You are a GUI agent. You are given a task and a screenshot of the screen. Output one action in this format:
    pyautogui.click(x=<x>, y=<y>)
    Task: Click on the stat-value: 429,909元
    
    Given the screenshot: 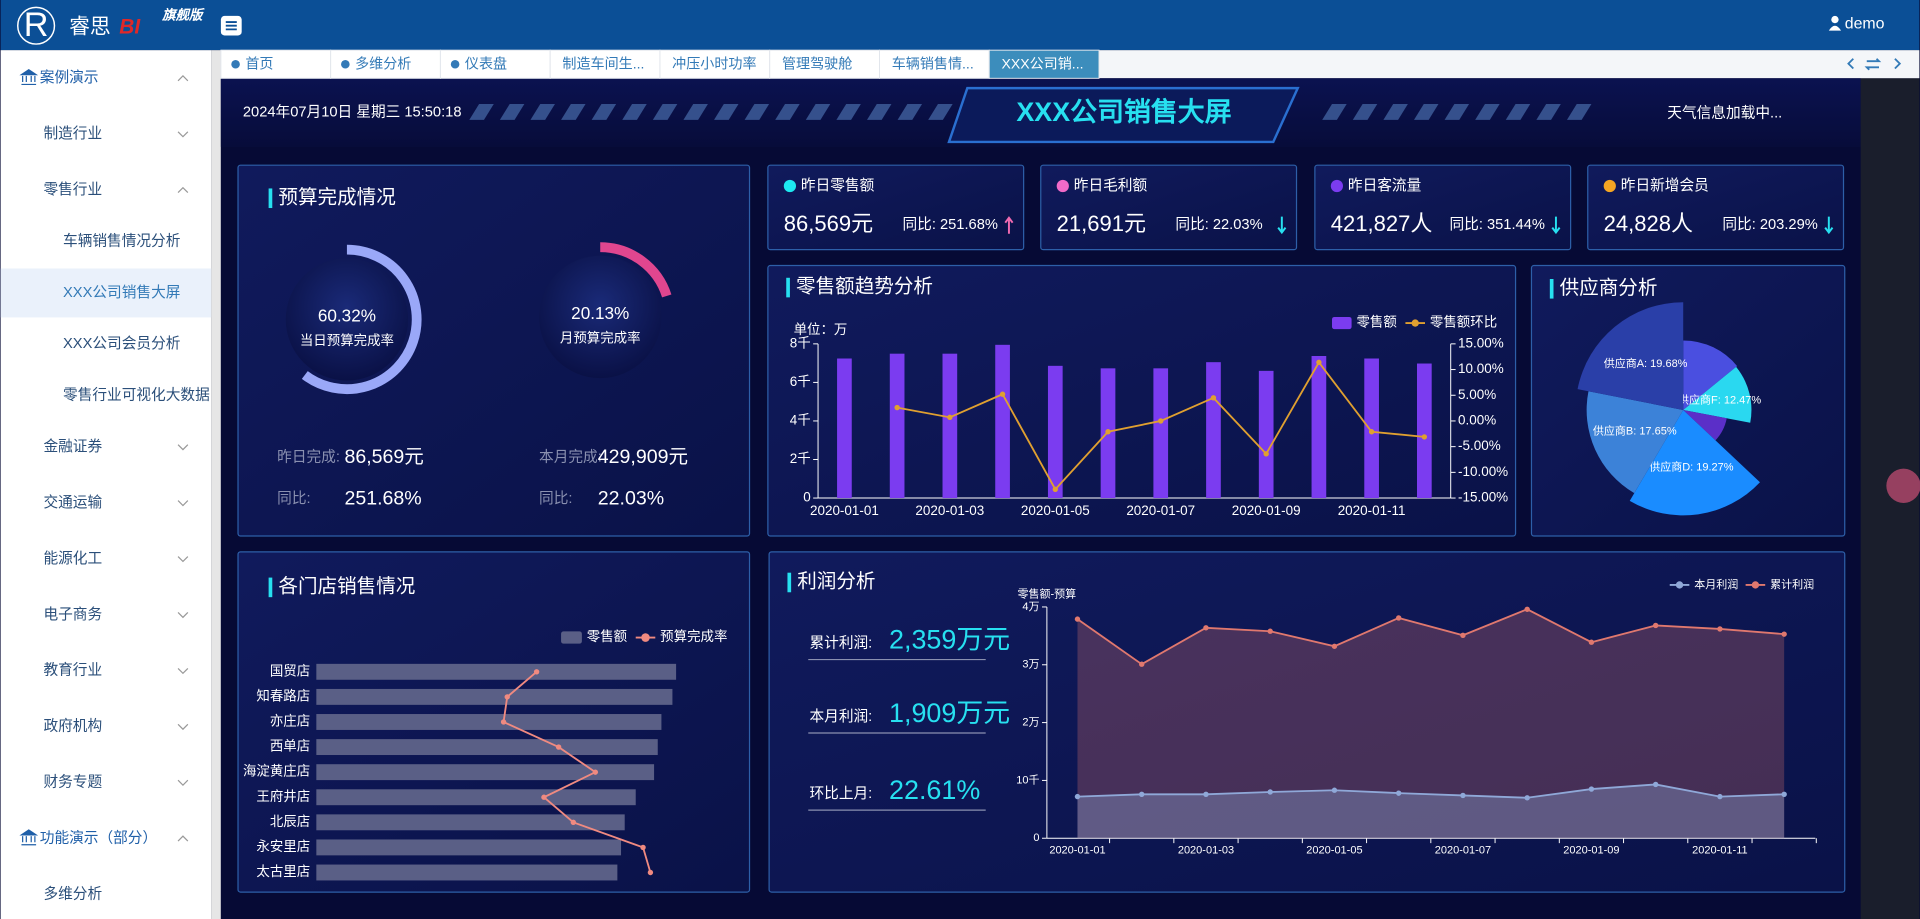 What is the action you would take?
    pyautogui.click(x=643, y=457)
    